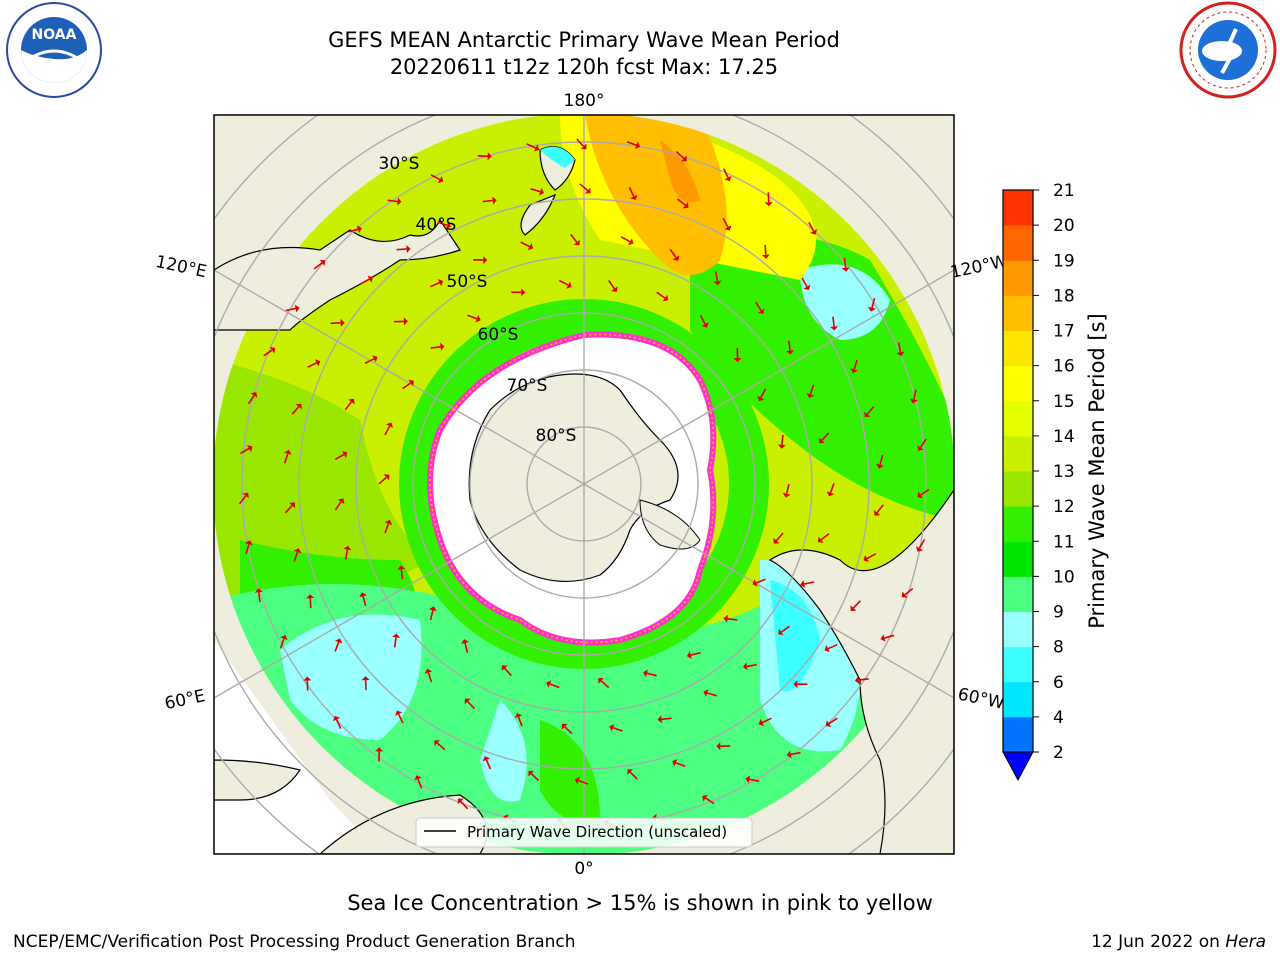  What do you see at coordinates (337, 274) in the screenshot?
I see `australia-landmass` at bounding box center [337, 274].